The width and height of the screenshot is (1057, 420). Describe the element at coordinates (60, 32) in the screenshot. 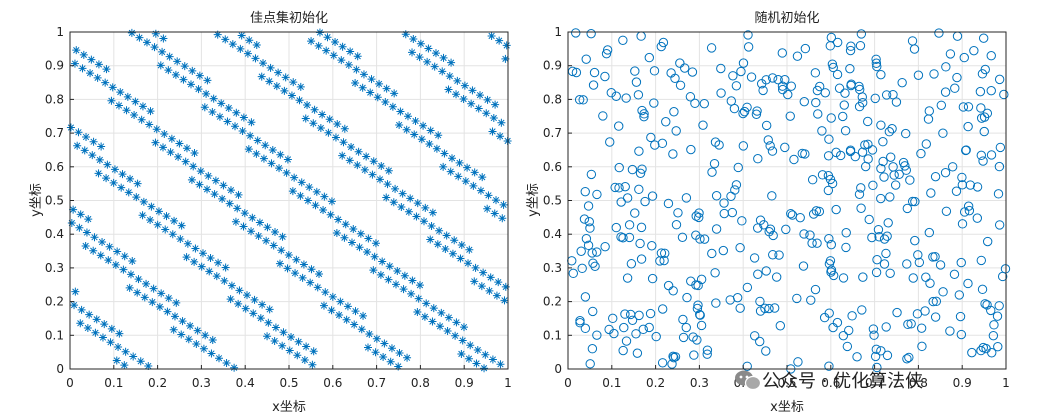

I see `y-tick-label: 1` at that location.